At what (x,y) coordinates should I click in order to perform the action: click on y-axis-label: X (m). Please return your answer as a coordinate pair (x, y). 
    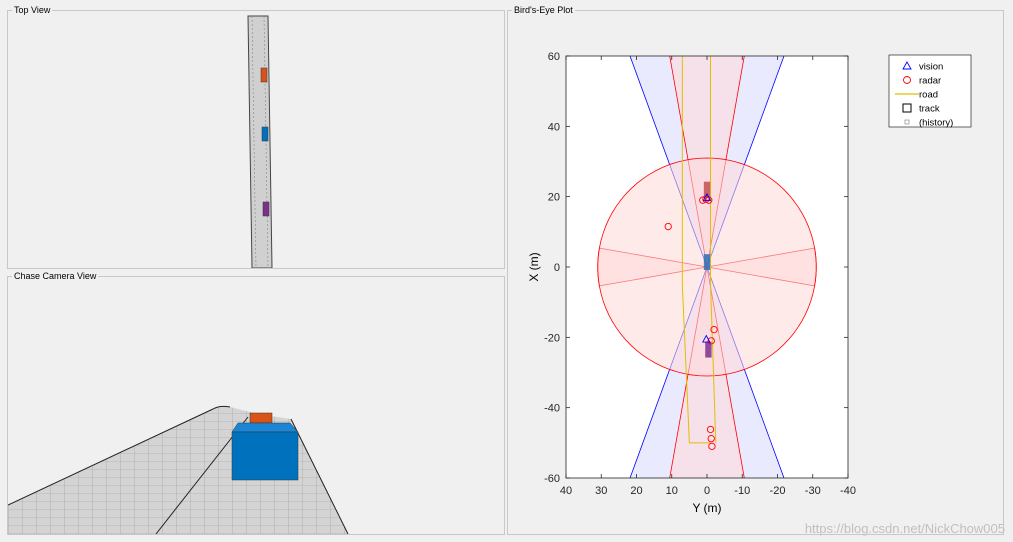
    Looking at the image, I should click on (534, 266).